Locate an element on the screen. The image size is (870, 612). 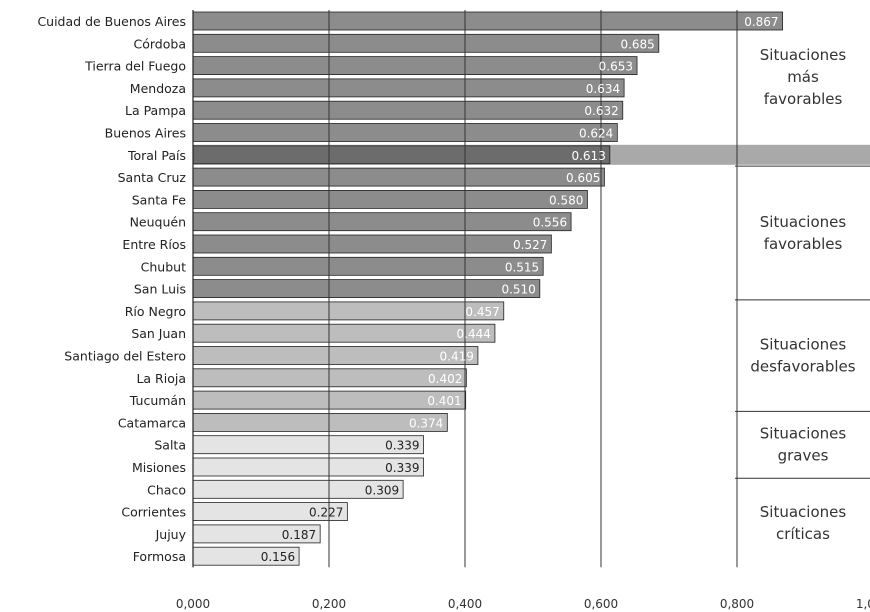
category-label: Río Negro is located at coordinates (155, 311).